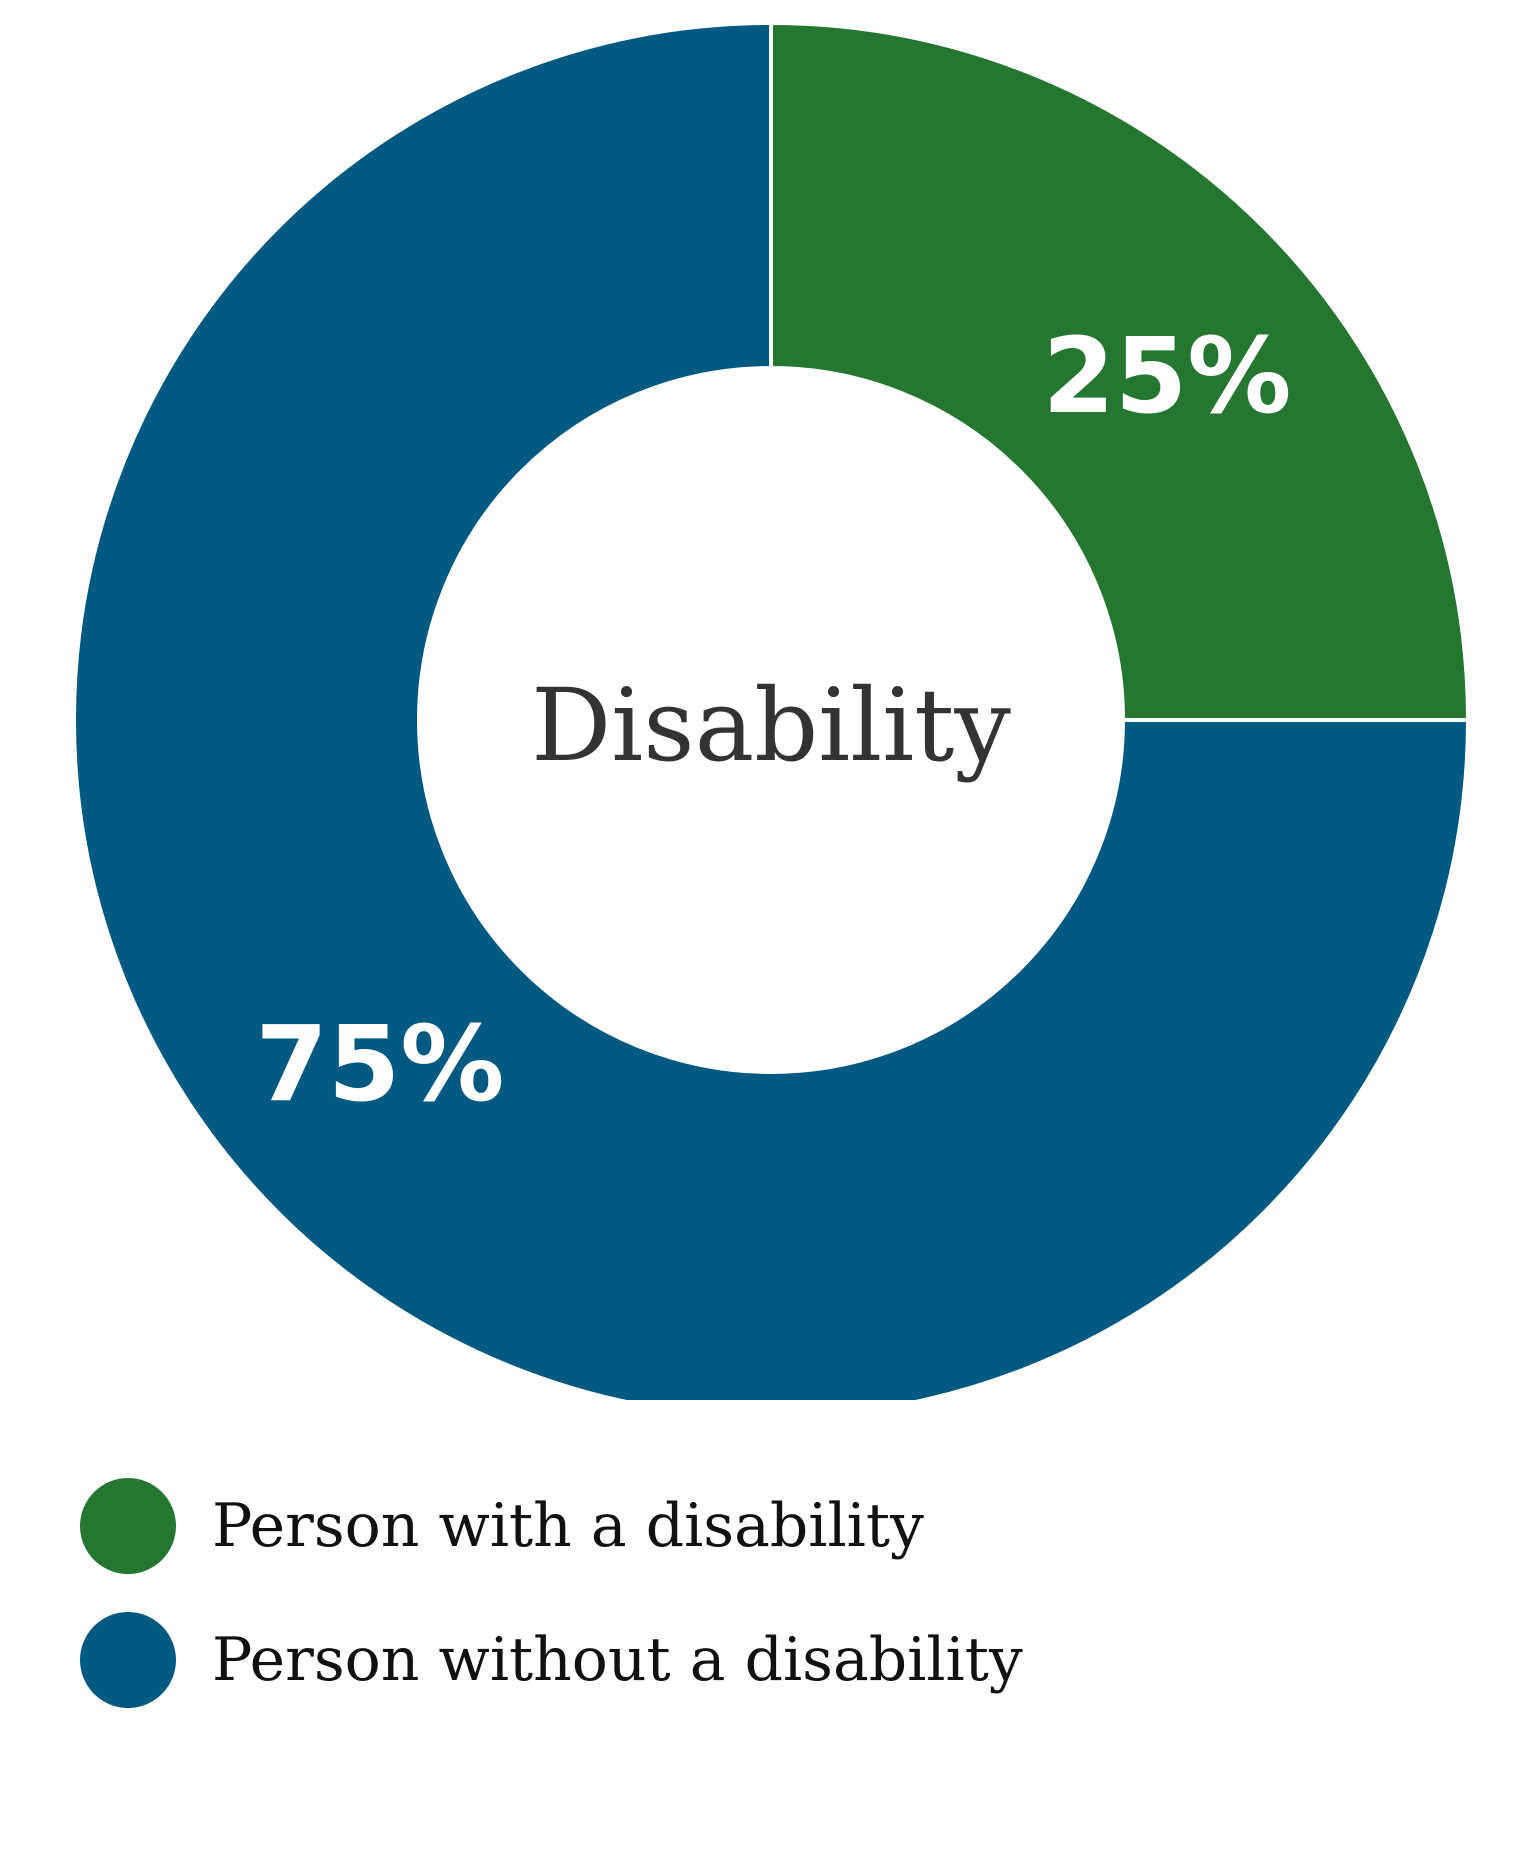 The height and width of the screenshot is (1860, 1528). I want to click on legend-item-with-disability: Person with a disability, so click(502, 1526).